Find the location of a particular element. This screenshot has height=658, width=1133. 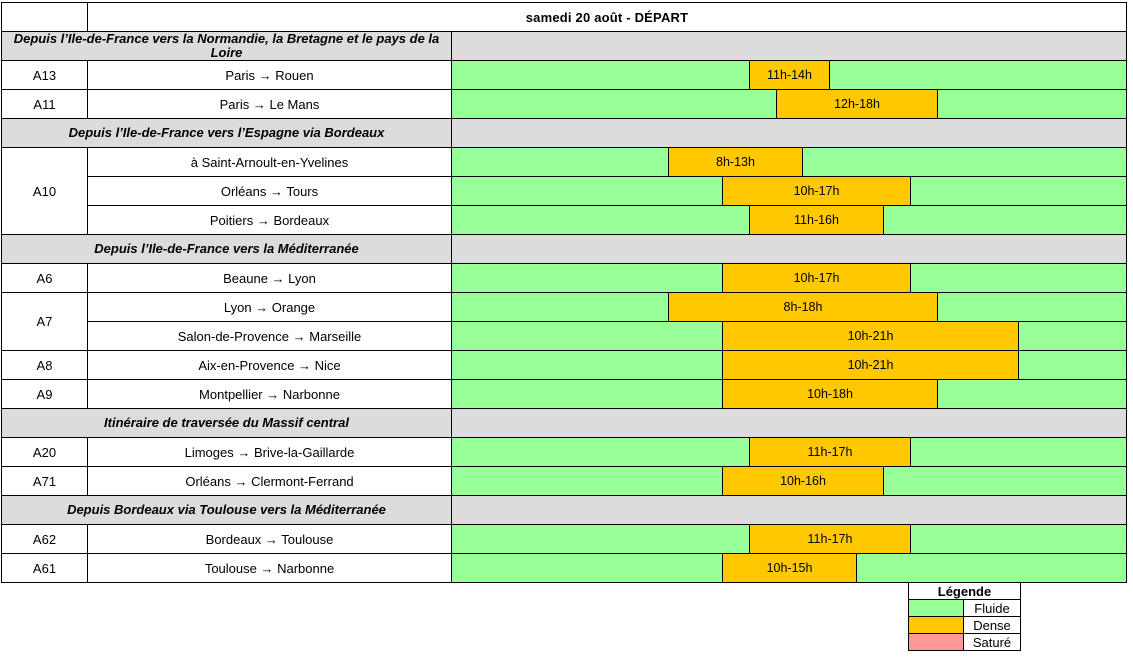

dense-band: 10h-18h is located at coordinates (830, 394).